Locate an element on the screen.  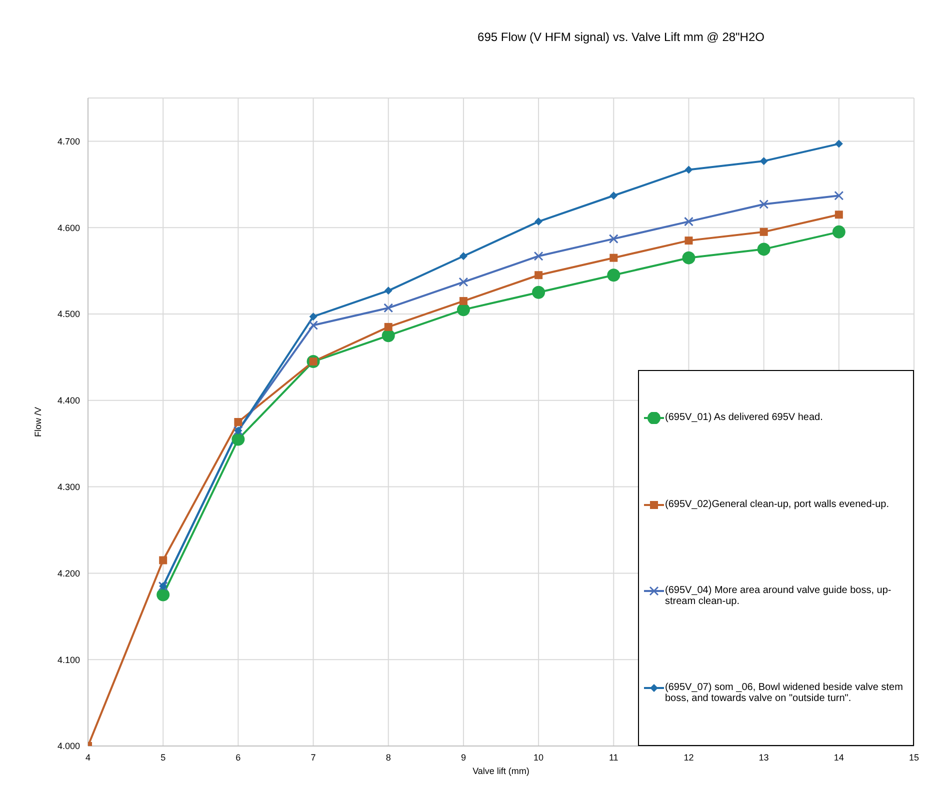
x-axis-title: Valve lift (mm) is located at coordinates (501, 771).